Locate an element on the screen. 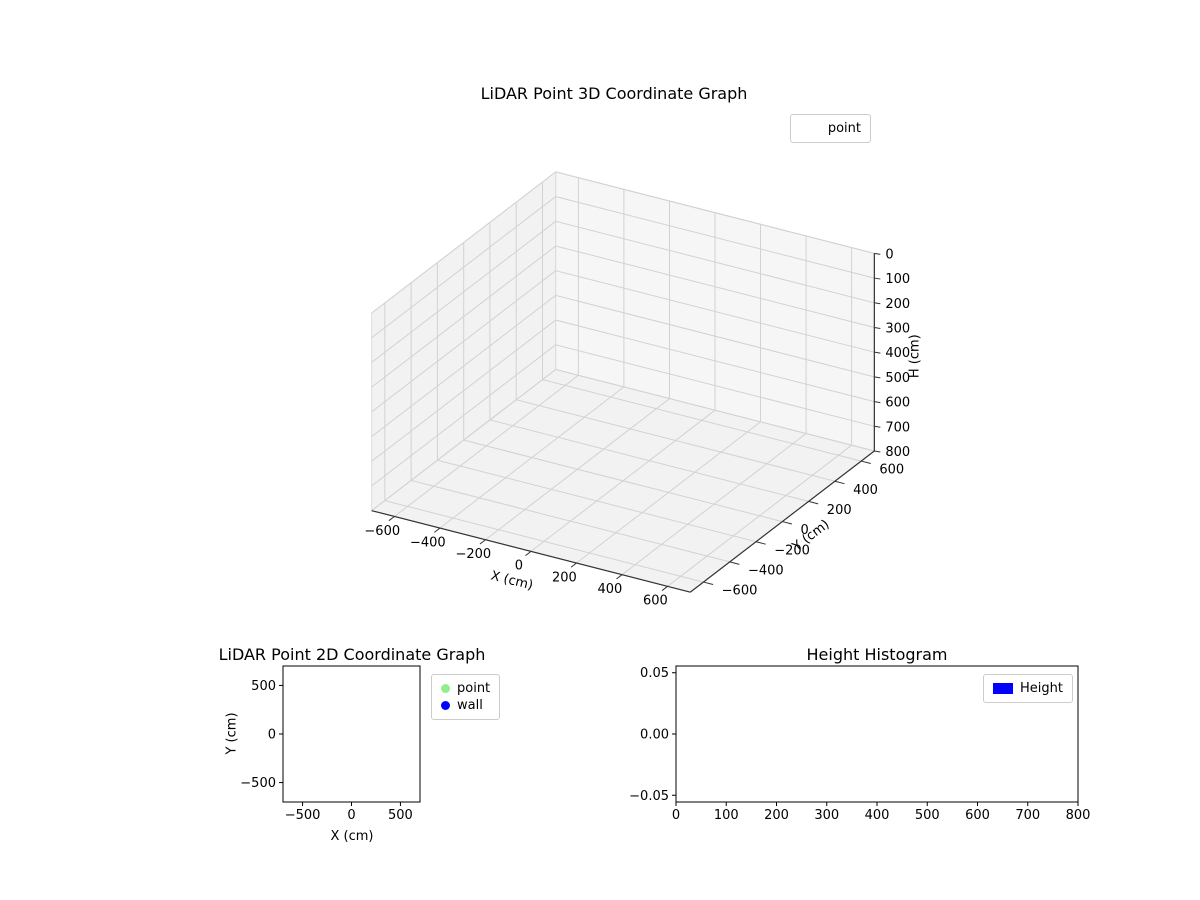 The height and width of the screenshot is (900, 1200). z-tick-label: 800 is located at coordinates (897, 452).